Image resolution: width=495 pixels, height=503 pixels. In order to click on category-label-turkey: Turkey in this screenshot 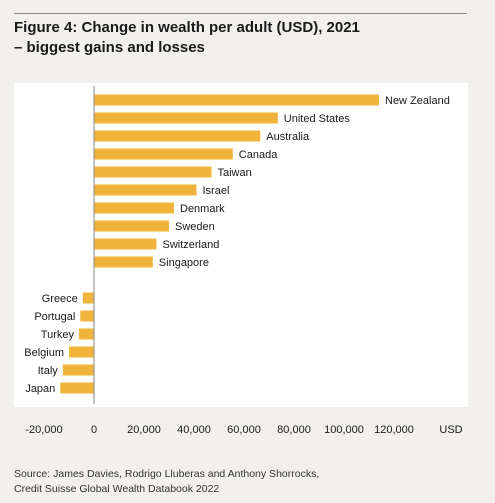, I will do `click(58, 335)`.